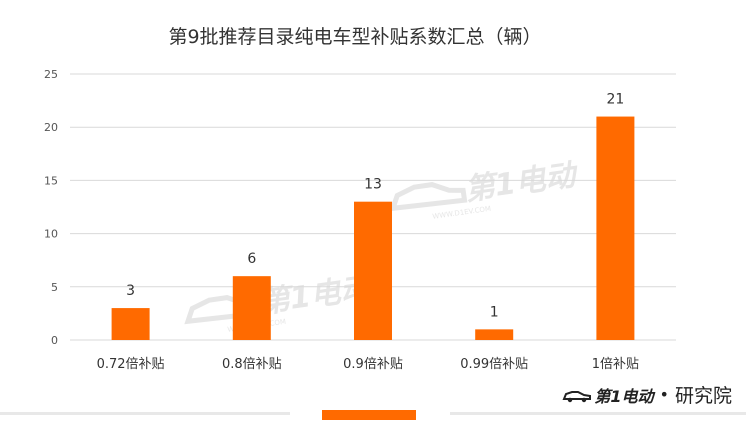  What do you see at coordinates (522, 182) in the screenshot?
I see `svg-text: 第1电动` at bounding box center [522, 182].